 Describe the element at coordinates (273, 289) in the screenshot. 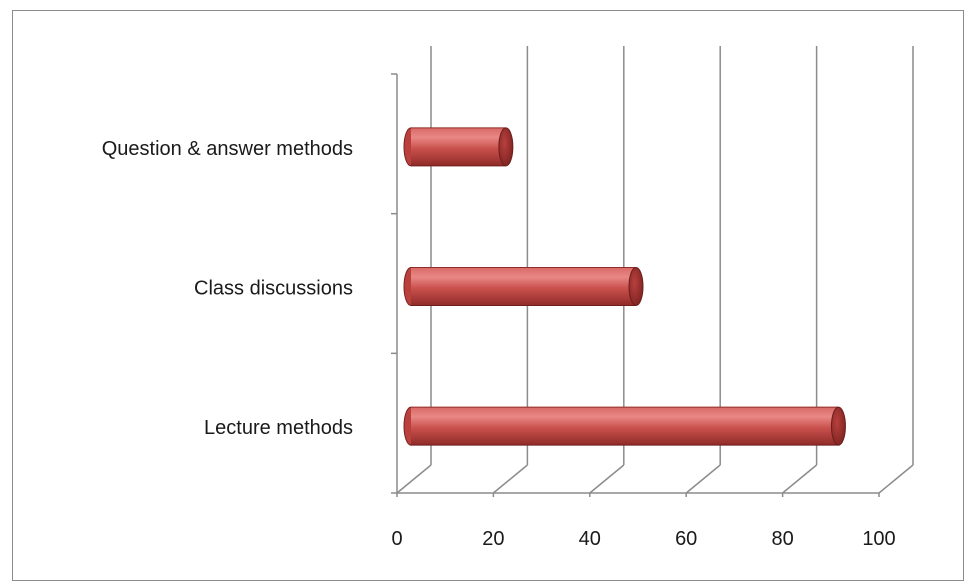

I see `category-label-2: Class discussions` at that location.